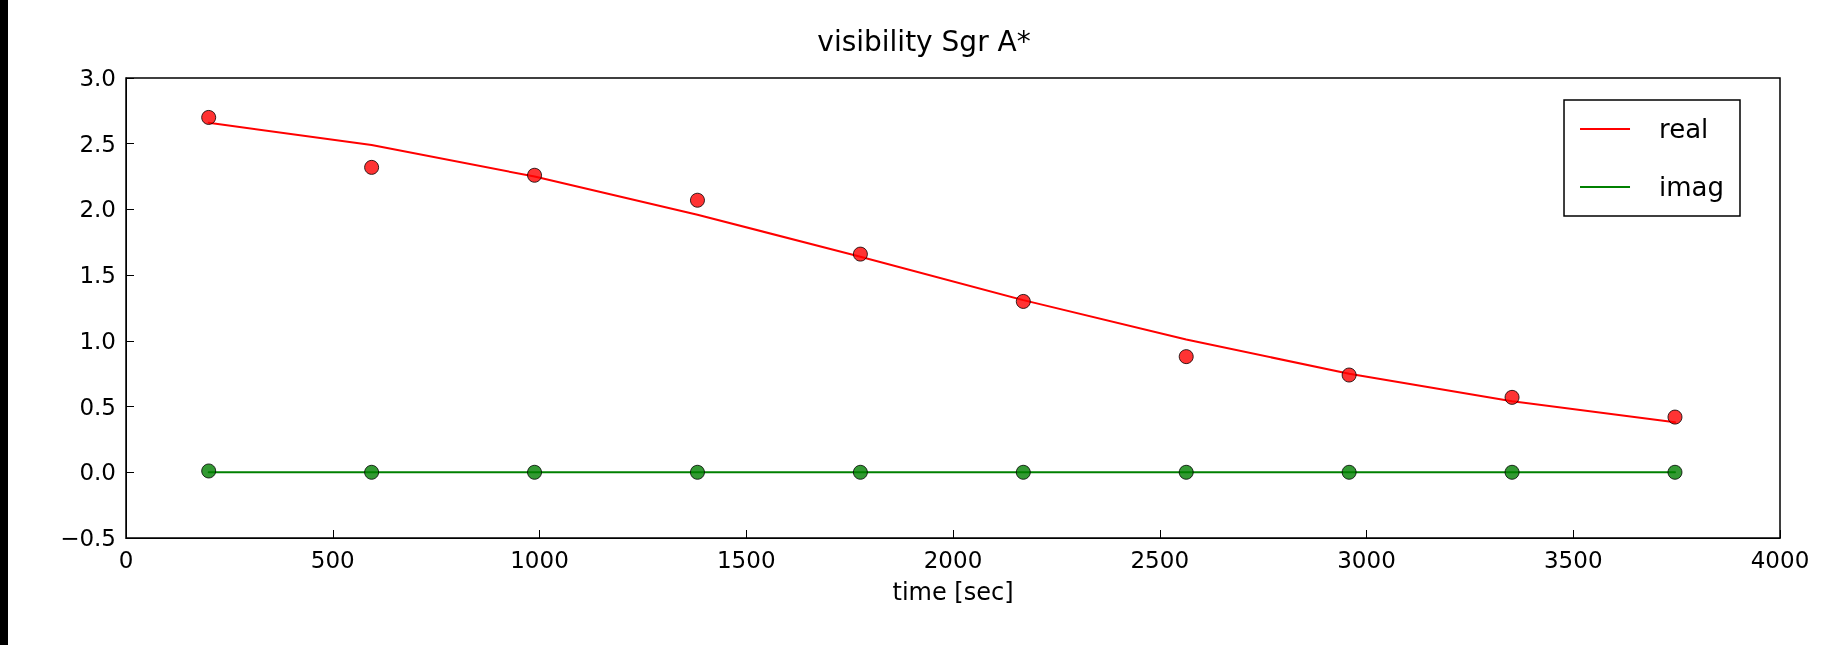  I want to click on y-tick-label: 2.5, so click(97, 143).